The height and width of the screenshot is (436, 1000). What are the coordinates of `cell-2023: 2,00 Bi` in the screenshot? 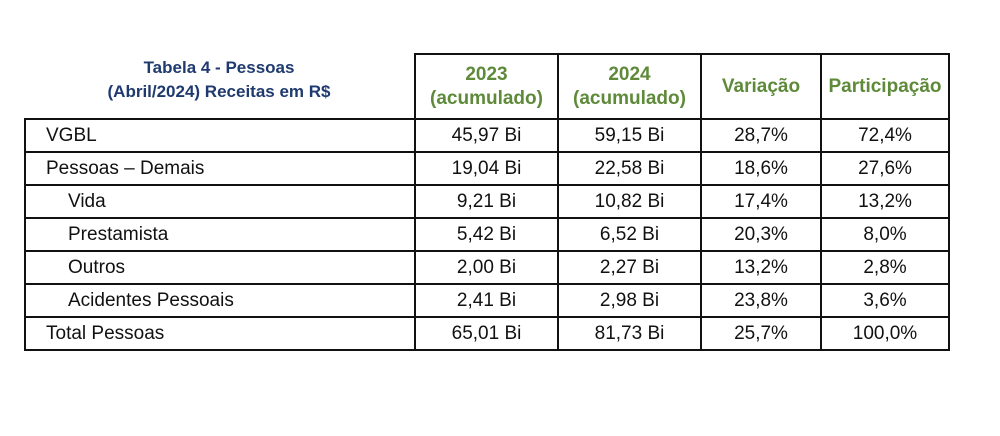 It's located at (486, 267).